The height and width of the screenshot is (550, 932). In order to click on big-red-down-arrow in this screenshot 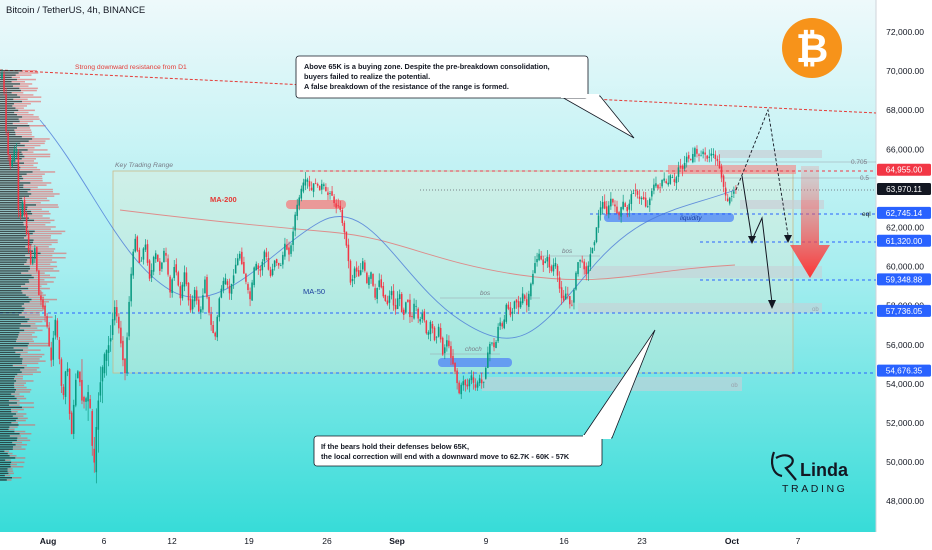, I will do `click(810, 222)`.